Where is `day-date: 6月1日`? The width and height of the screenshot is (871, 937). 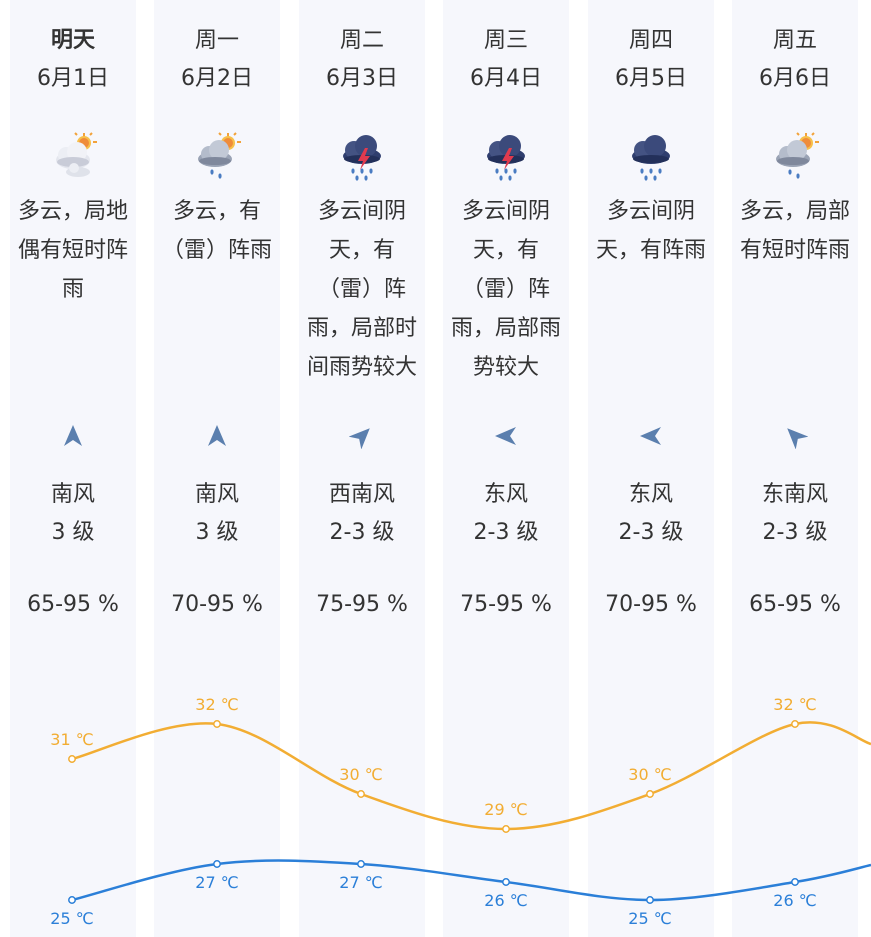 day-date: 6月1日 is located at coordinates (73, 78).